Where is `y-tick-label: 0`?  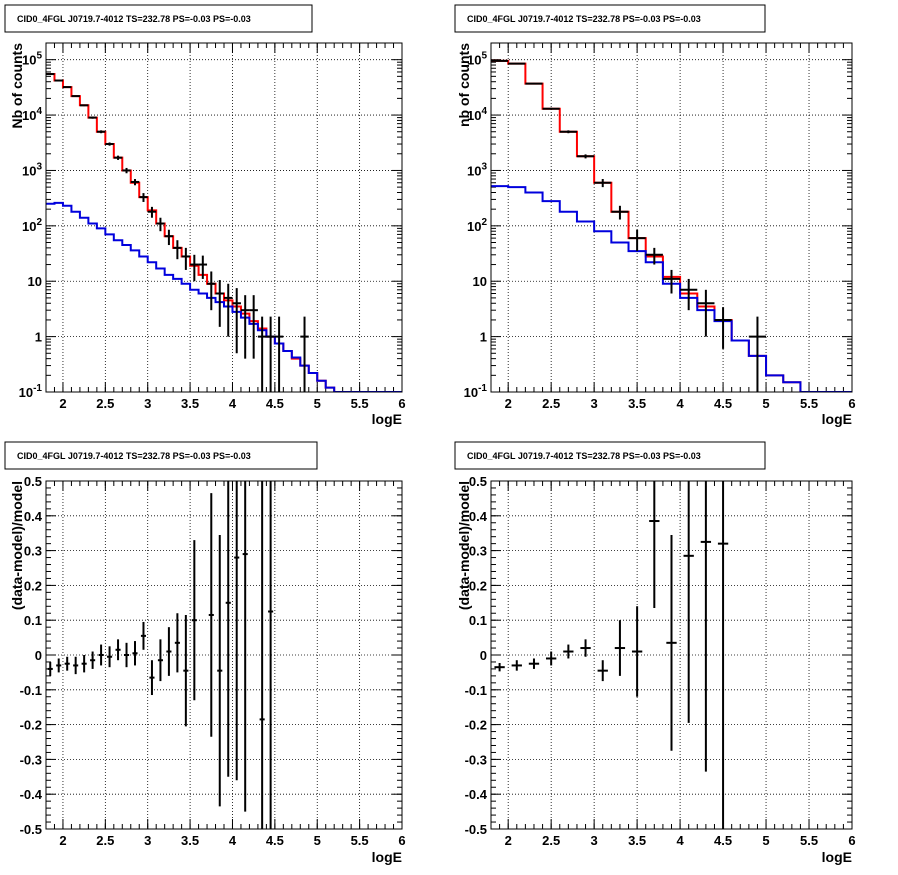 y-tick-label: 0 is located at coordinates (38, 655).